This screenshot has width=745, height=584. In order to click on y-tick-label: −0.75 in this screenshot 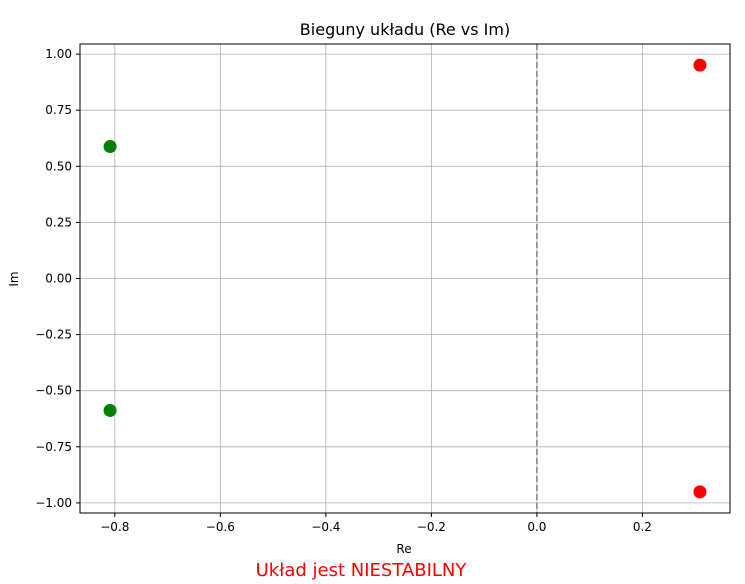, I will do `click(53, 447)`.